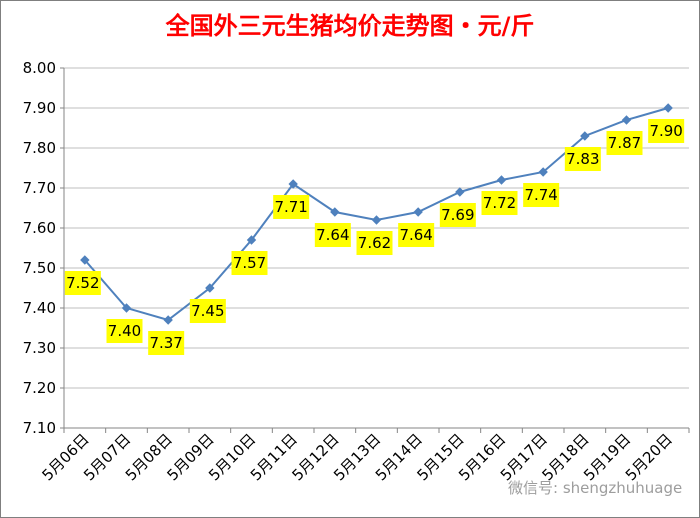 The height and width of the screenshot is (518, 700). I want to click on data-label: 7.90, so click(665, 131).